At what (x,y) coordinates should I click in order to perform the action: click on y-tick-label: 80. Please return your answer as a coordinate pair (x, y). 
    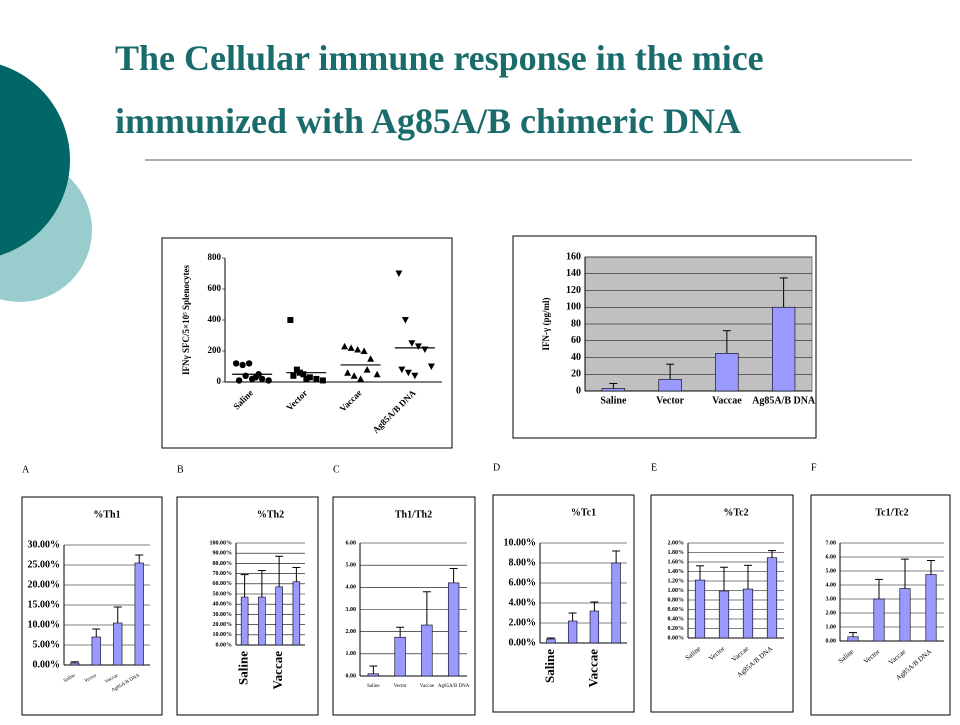
    Looking at the image, I should click on (576, 323).